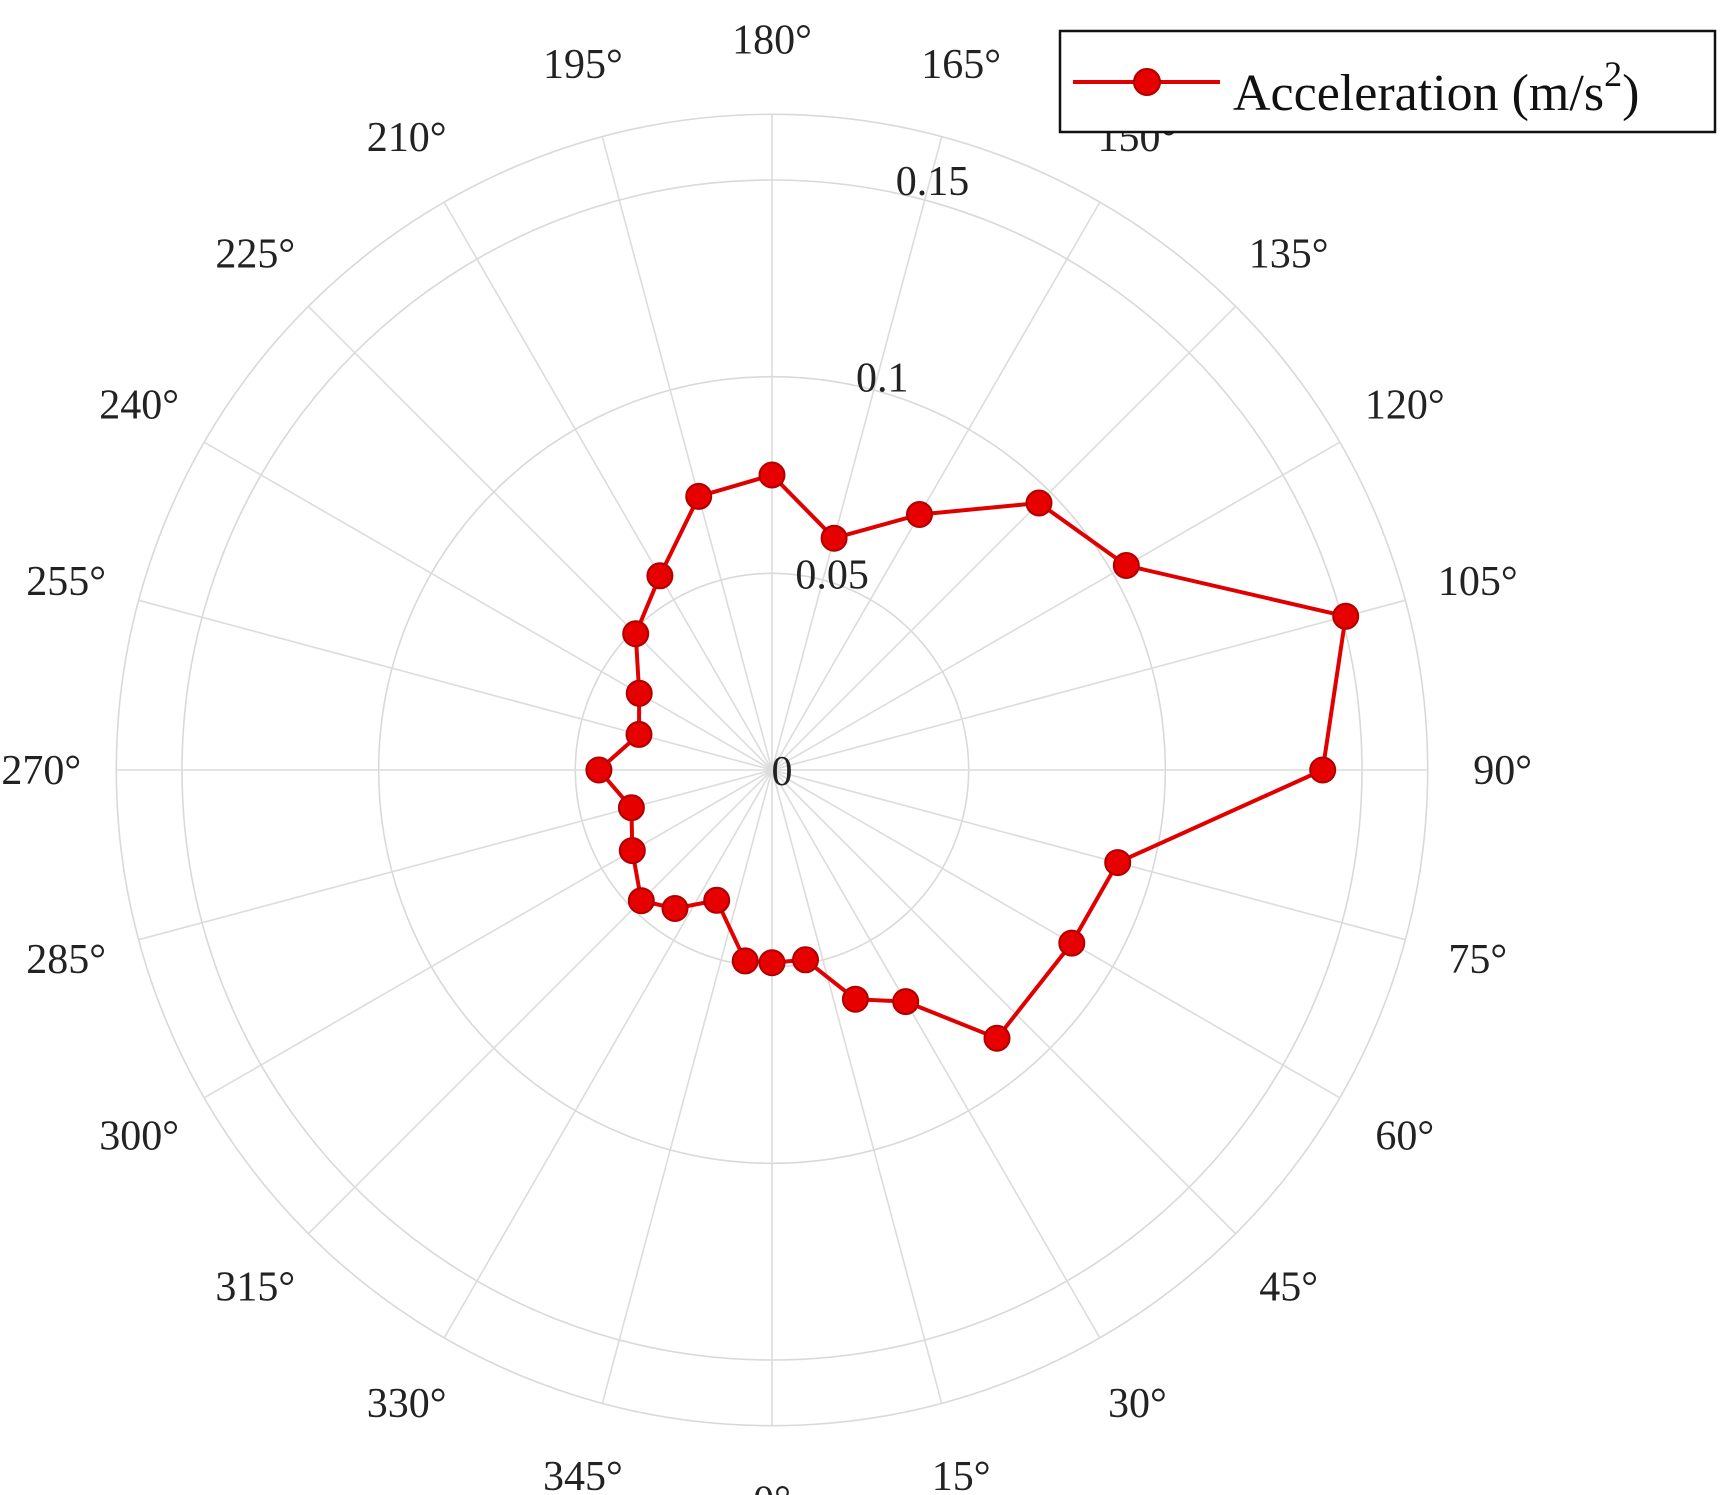  Describe the element at coordinates (1502, 771) in the screenshot. I see `angle-tick-label: 90°` at that location.